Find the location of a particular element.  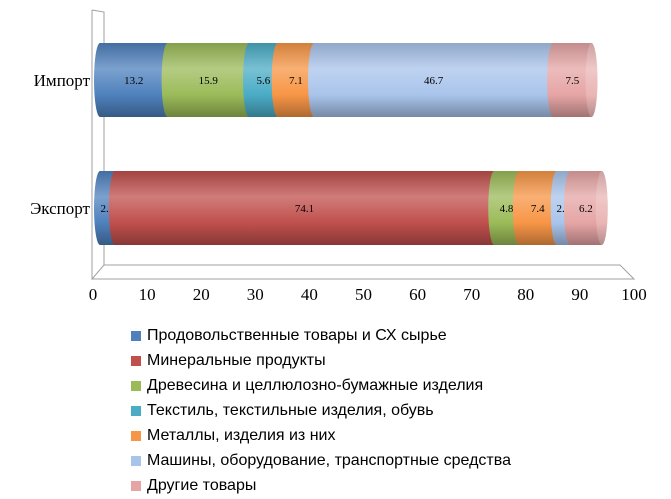

category-label: Импорт is located at coordinates (62, 80).